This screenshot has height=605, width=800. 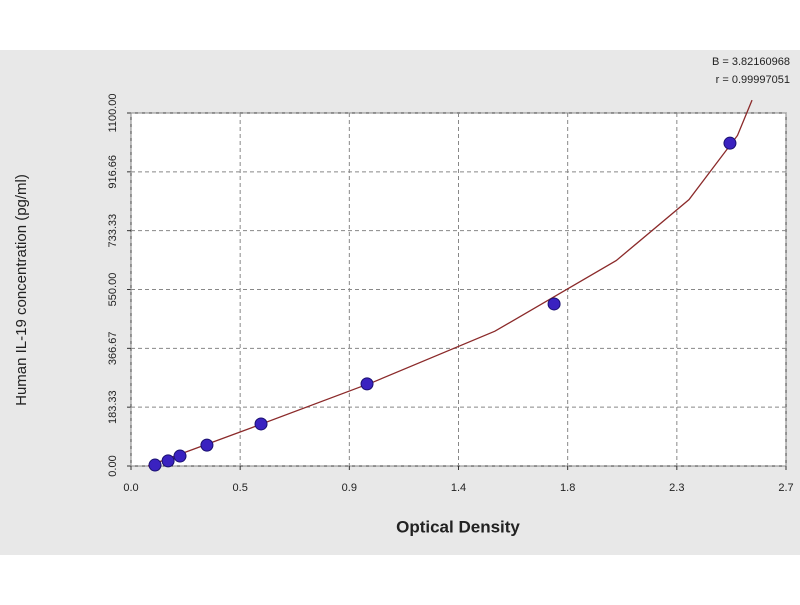 What do you see at coordinates (240, 488) in the screenshot?
I see `x-tick-label: 0.5` at bounding box center [240, 488].